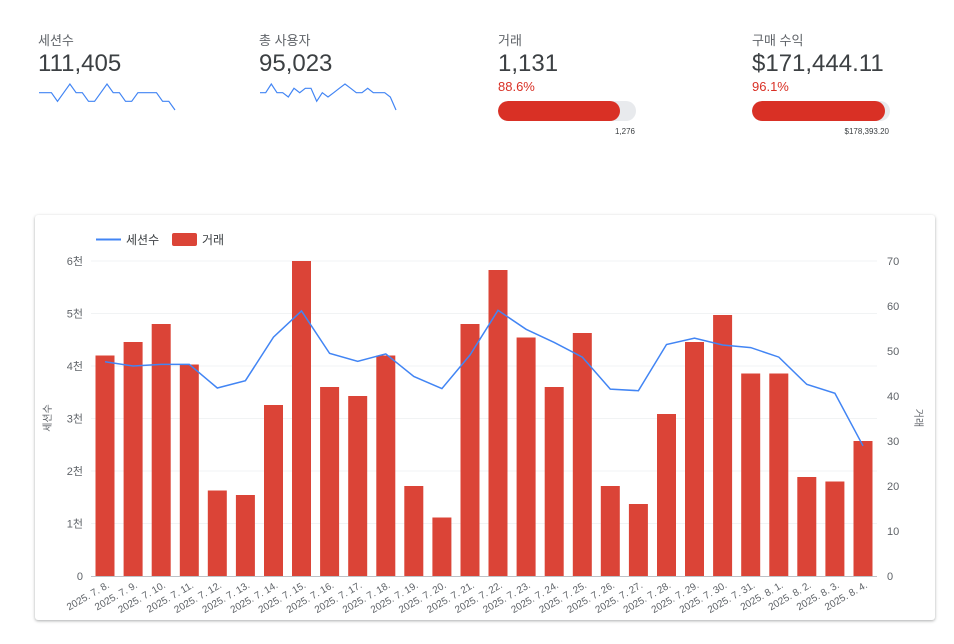 The width and height of the screenshot is (954, 644). What do you see at coordinates (516, 86) in the screenshot?
I see `kpi-transactions-percent: 88.6%` at bounding box center [516, 86].